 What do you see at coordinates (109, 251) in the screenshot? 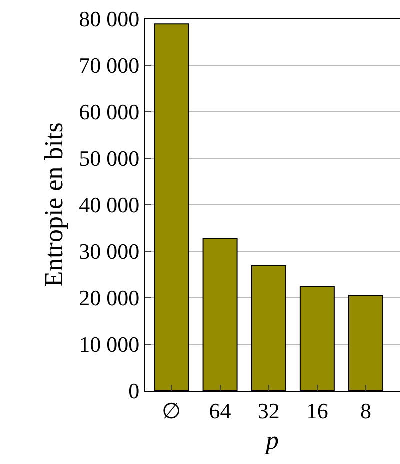
I see `y-tick-label: 30 000` at bounding box center [109, 251].